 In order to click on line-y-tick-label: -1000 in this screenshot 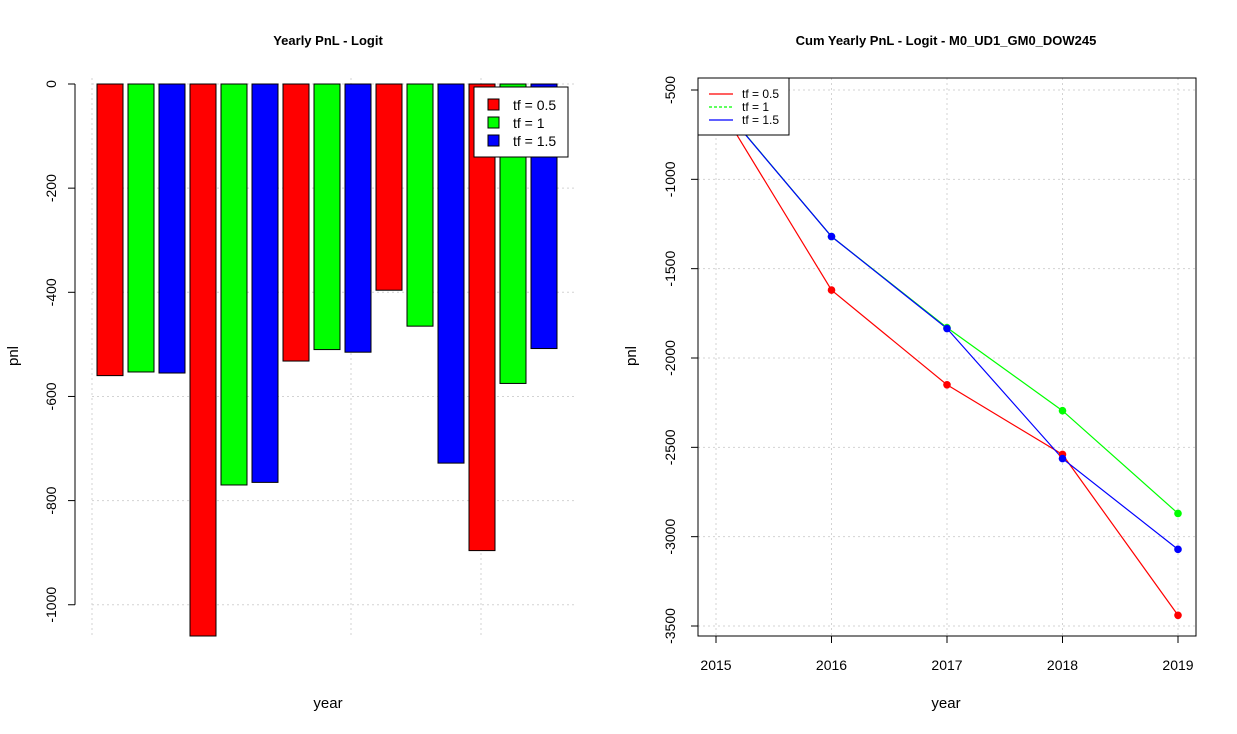, I will do `click(670, 179)`.